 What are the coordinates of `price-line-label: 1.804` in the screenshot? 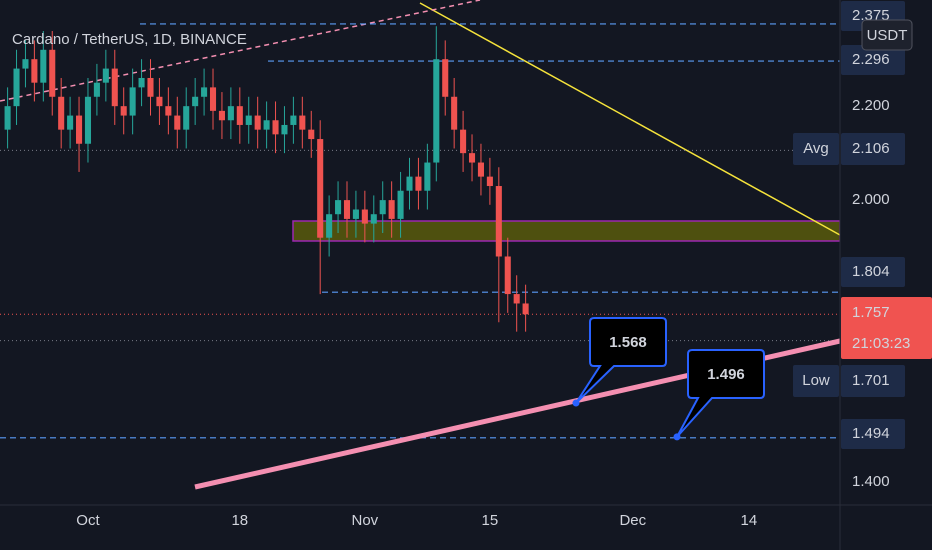 It's located at (871, 271).